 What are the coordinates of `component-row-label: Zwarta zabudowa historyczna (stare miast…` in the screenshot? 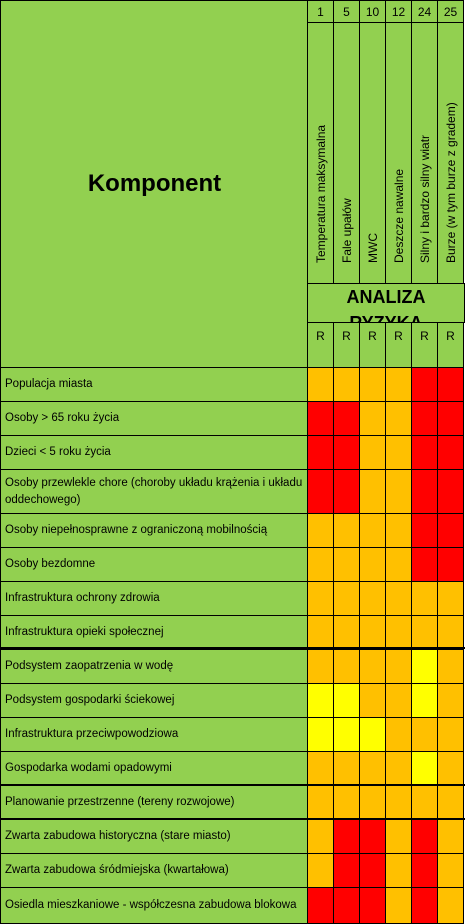 It's located at (154, 836).